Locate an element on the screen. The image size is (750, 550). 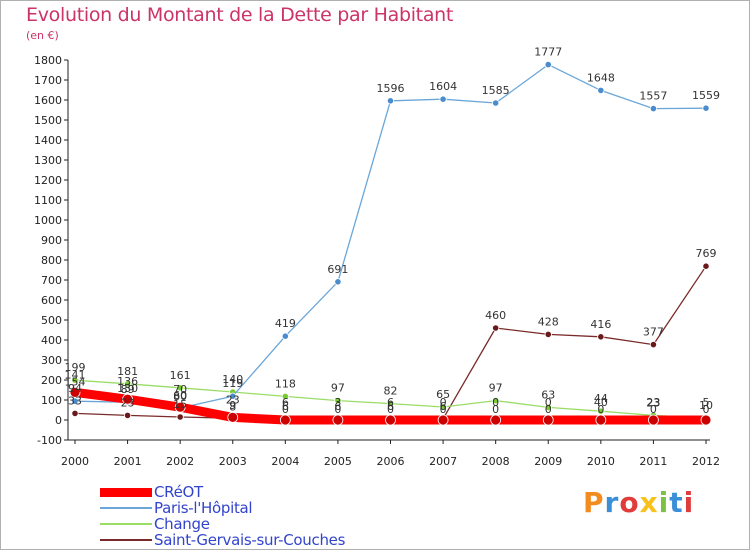
x-tick-label: 2007 is located at coordinates (443, 461).